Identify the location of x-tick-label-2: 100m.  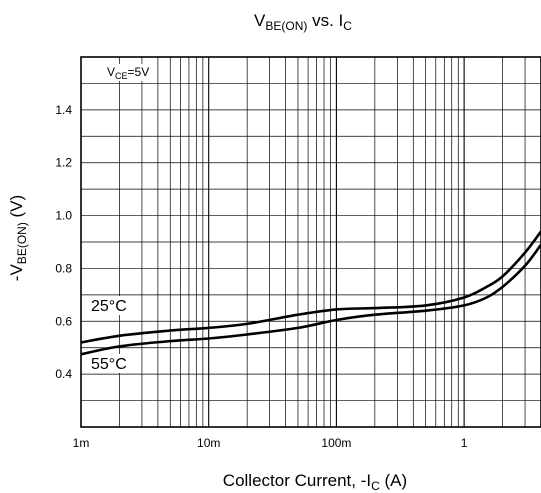
(336, 443).